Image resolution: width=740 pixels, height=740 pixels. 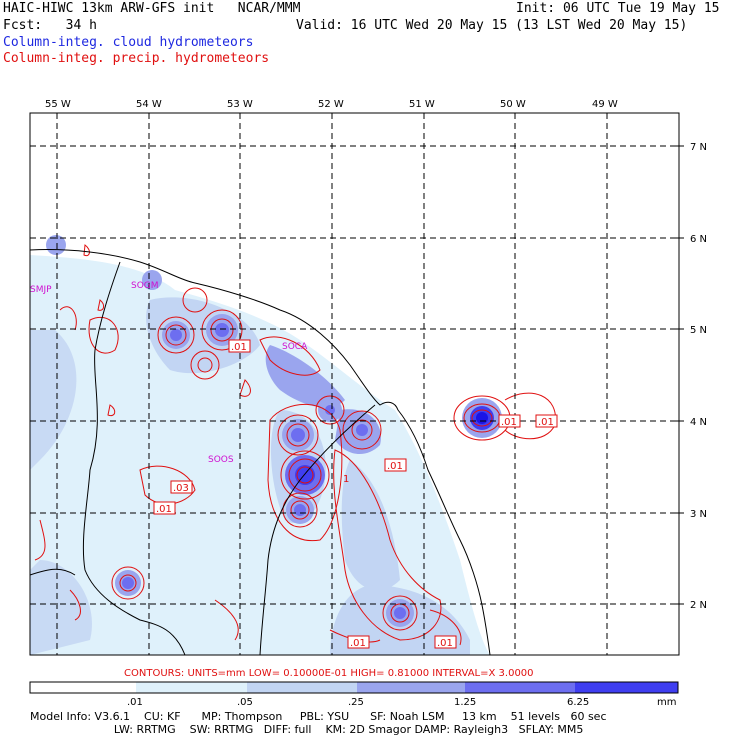 What do you see at coordinates (354, 694) in the screenshot?
I see `colorbar: .01 .05 .25 1.25 6.25 mm` at bounding box center [354, 694].